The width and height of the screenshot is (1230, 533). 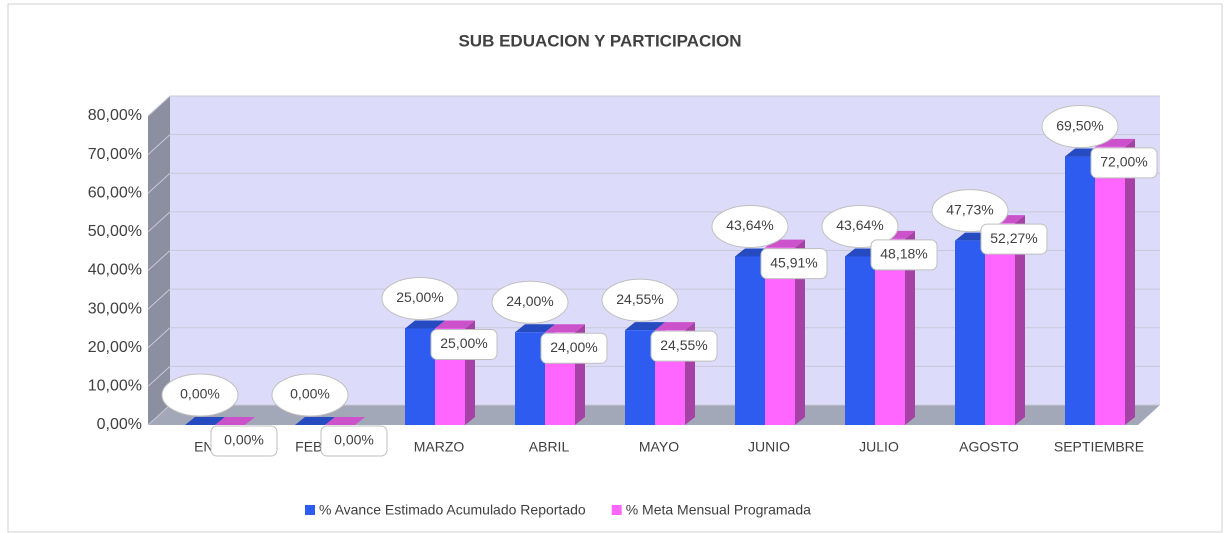 I want to click on data-label: 69,50%, so click(x=1079, y=125).